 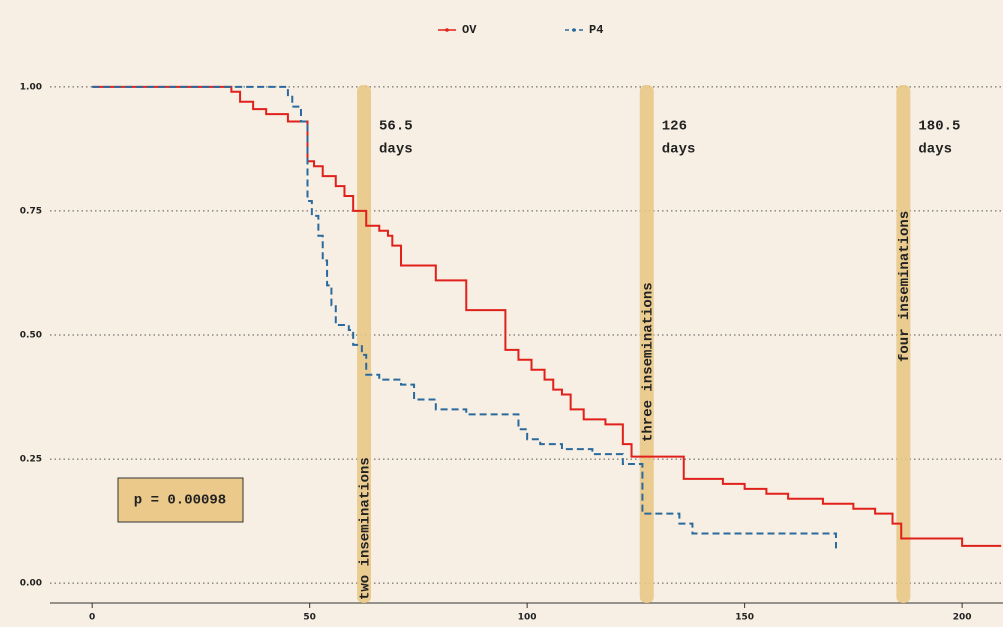 I want to click on y-tick-label: 0.00, so click(x=31, y=584).